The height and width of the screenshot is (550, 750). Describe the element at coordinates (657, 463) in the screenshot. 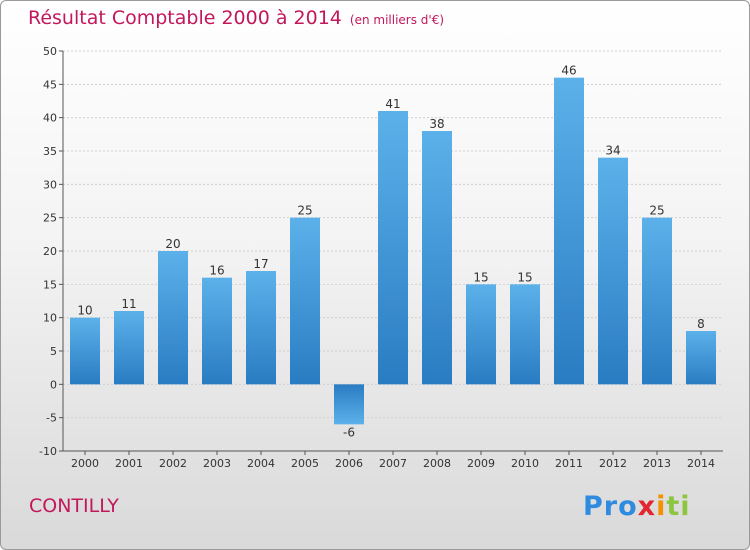

I see `x-tick-label: 2013` at that location.